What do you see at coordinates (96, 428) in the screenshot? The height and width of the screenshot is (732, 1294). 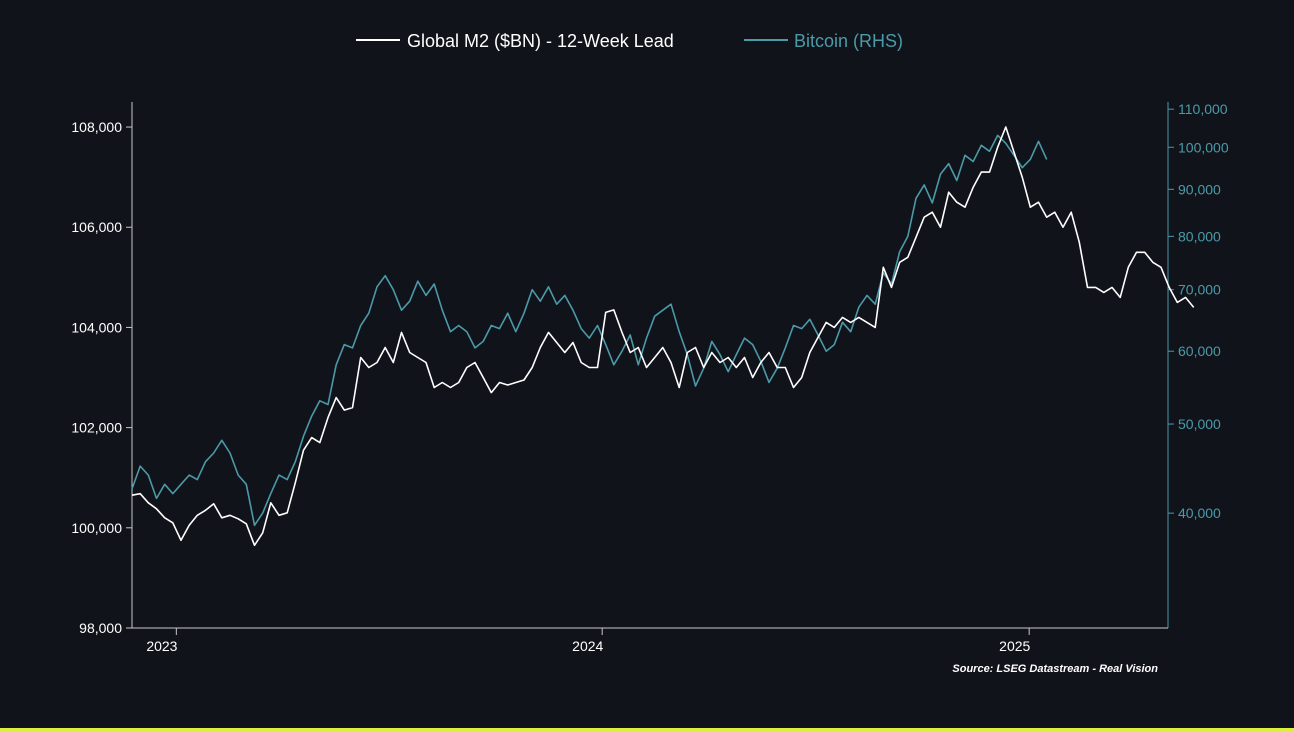 I see `left-tick-label: 102,000` at bounding box center [96, 428].